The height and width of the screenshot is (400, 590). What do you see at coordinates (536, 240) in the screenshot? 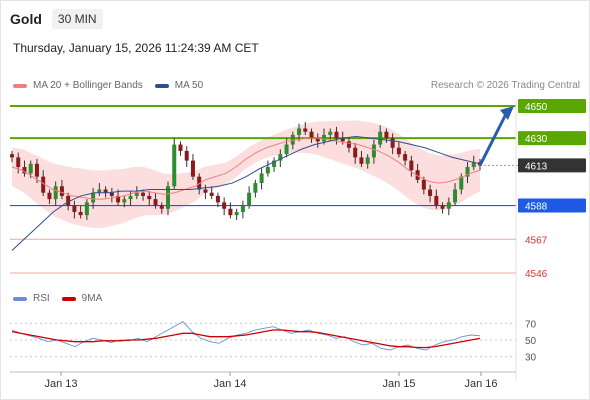
I see `level-label-4567: 4567` at bounding box center [536, 240].